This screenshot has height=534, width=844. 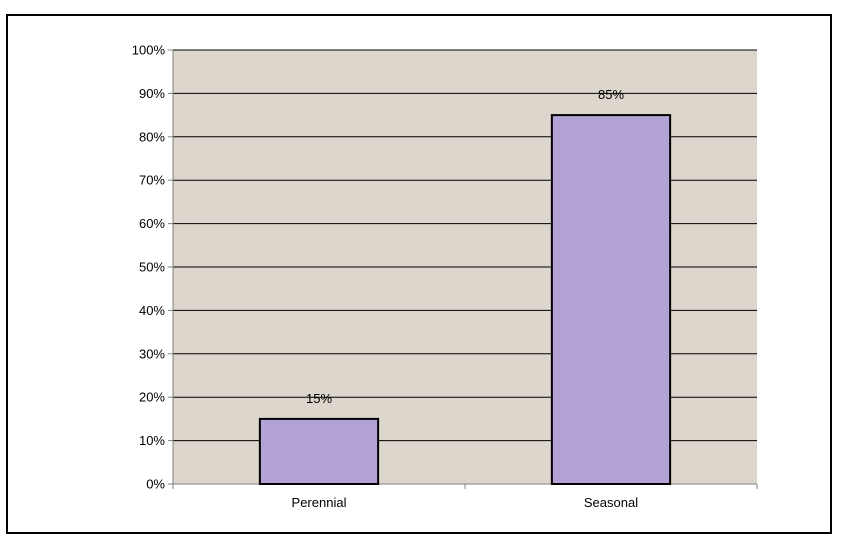 I want to click on y-tick-label: 100%, so click(x=149, y=50).